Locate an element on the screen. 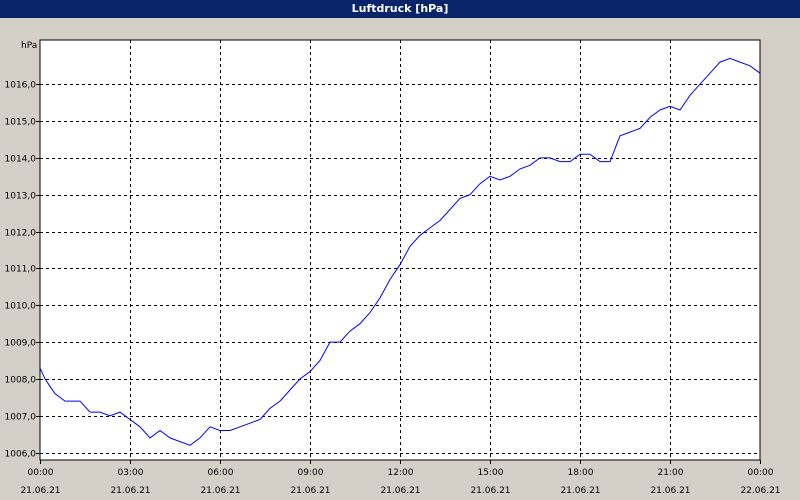 Image resolution: width=800 pixels, height=500 pixels. x-tick-time-label: 15:00 is located at coordinates (491, 473).